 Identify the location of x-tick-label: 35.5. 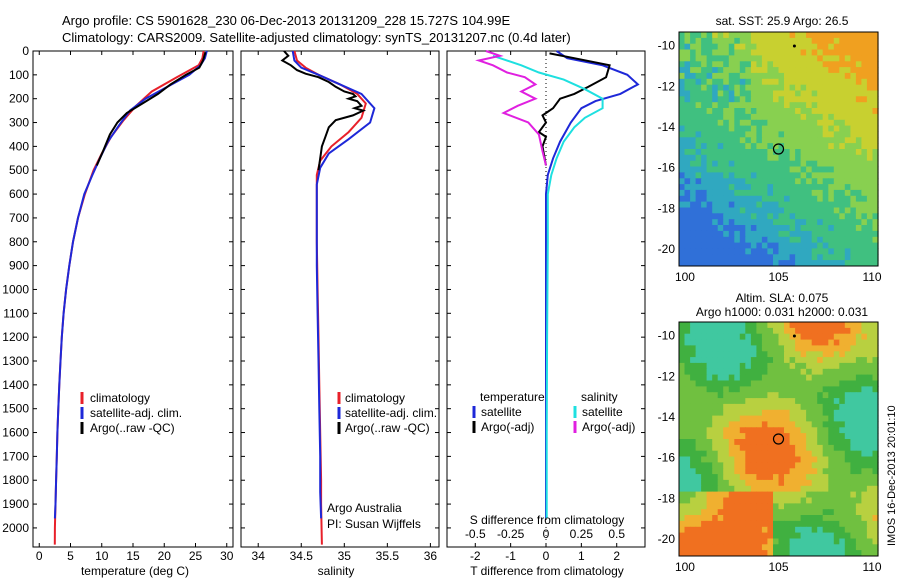
(388, 556).